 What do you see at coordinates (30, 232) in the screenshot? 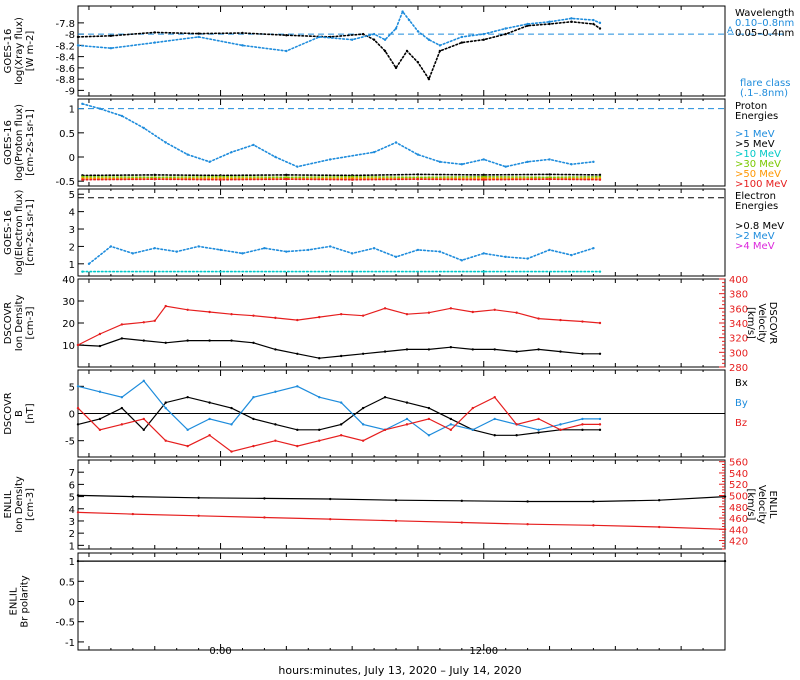
I see `y-axis-label-line: [cm-2s-1sr-1]` at bounding box center [30, 232].